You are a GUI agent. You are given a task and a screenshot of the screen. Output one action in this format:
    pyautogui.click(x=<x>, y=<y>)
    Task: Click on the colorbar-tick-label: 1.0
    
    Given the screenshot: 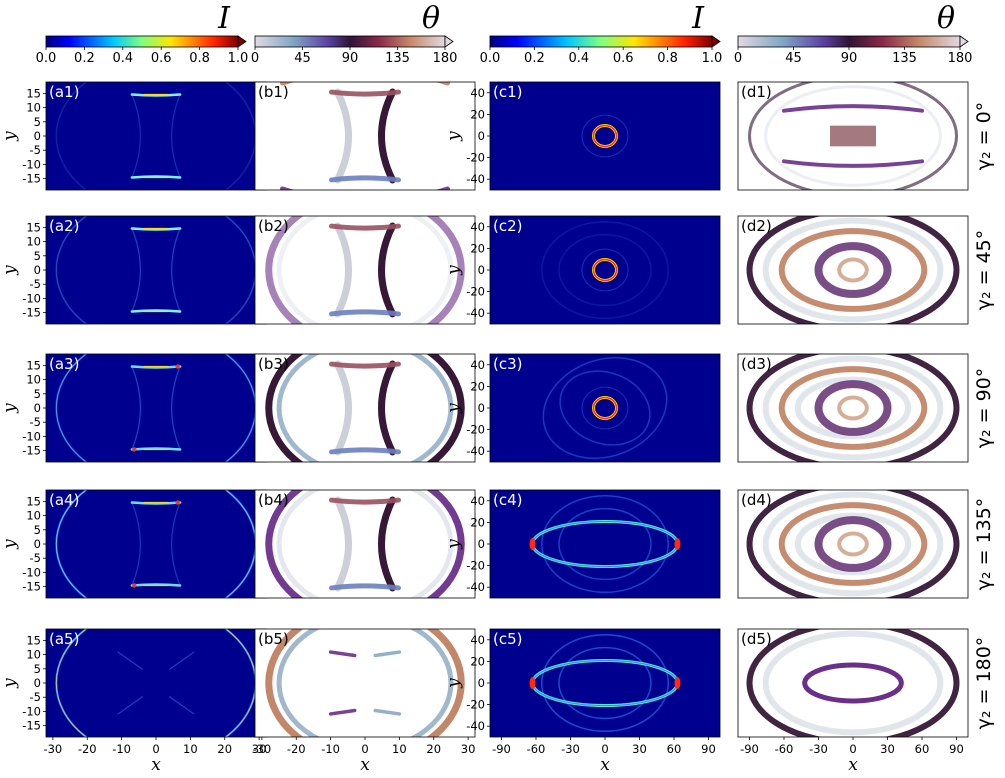 What is the action you would take?
    pyautogui.click(x=238, y=58)
    